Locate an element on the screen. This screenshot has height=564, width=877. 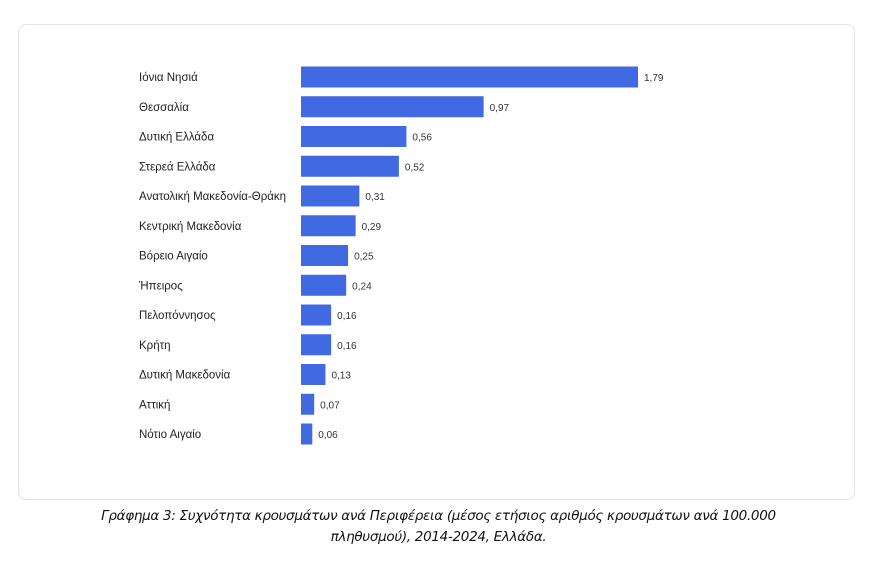
category-label: Βόρειο Αιγαίο is located at coordinates (173, 257).